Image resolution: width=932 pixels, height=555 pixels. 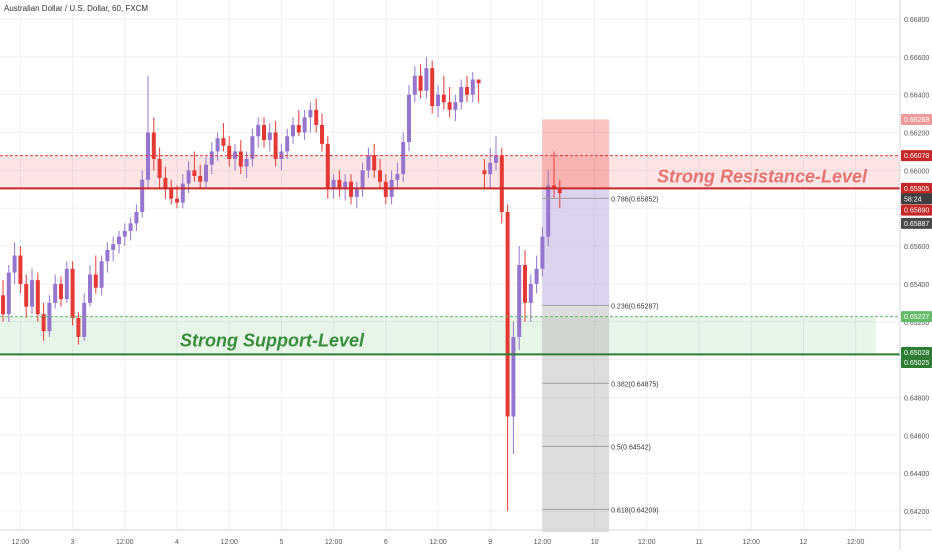 What do you see at coordinates (916, 171) in the screenshot?
I see `price-tick-label: 0.66000` at bounding box center [916, 171].